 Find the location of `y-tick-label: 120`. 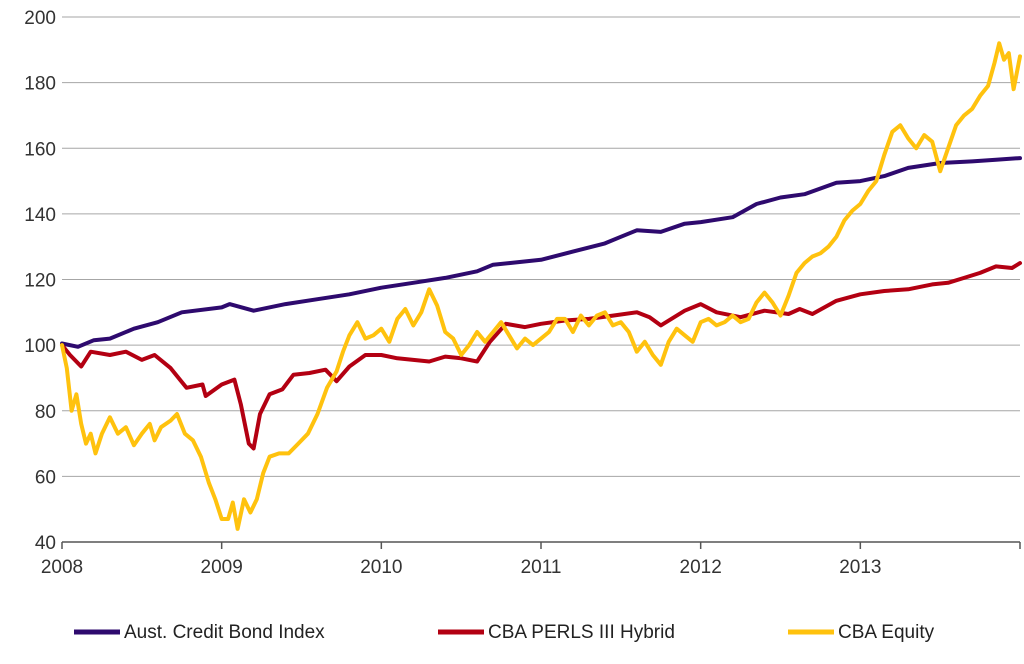

y-tick-label: 120 is located at coordinates (40, 281).